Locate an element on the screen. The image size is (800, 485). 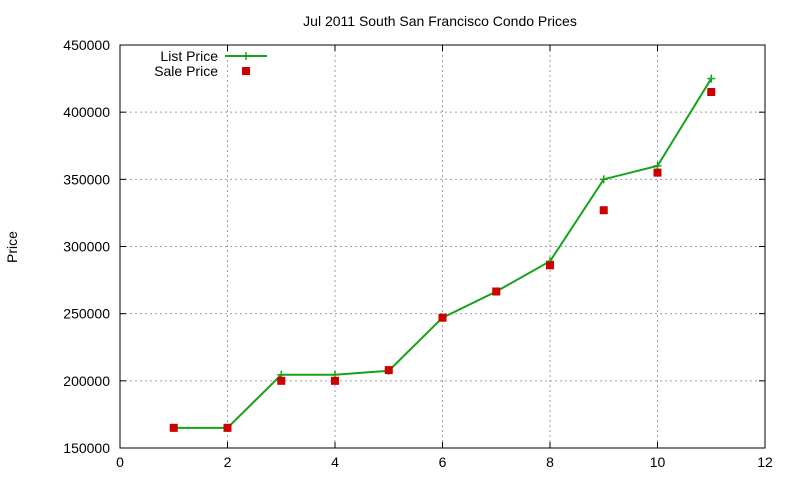
y-tick-label: 300000 is located at coordinates (86, 247).